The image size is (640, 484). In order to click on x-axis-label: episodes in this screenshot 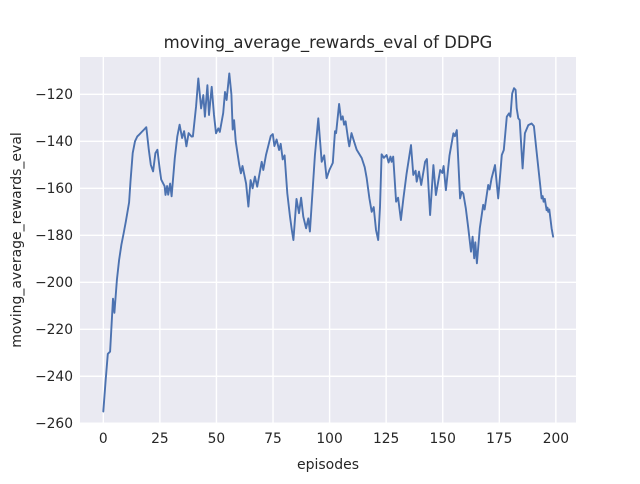, I will do `click(328, 465)`.